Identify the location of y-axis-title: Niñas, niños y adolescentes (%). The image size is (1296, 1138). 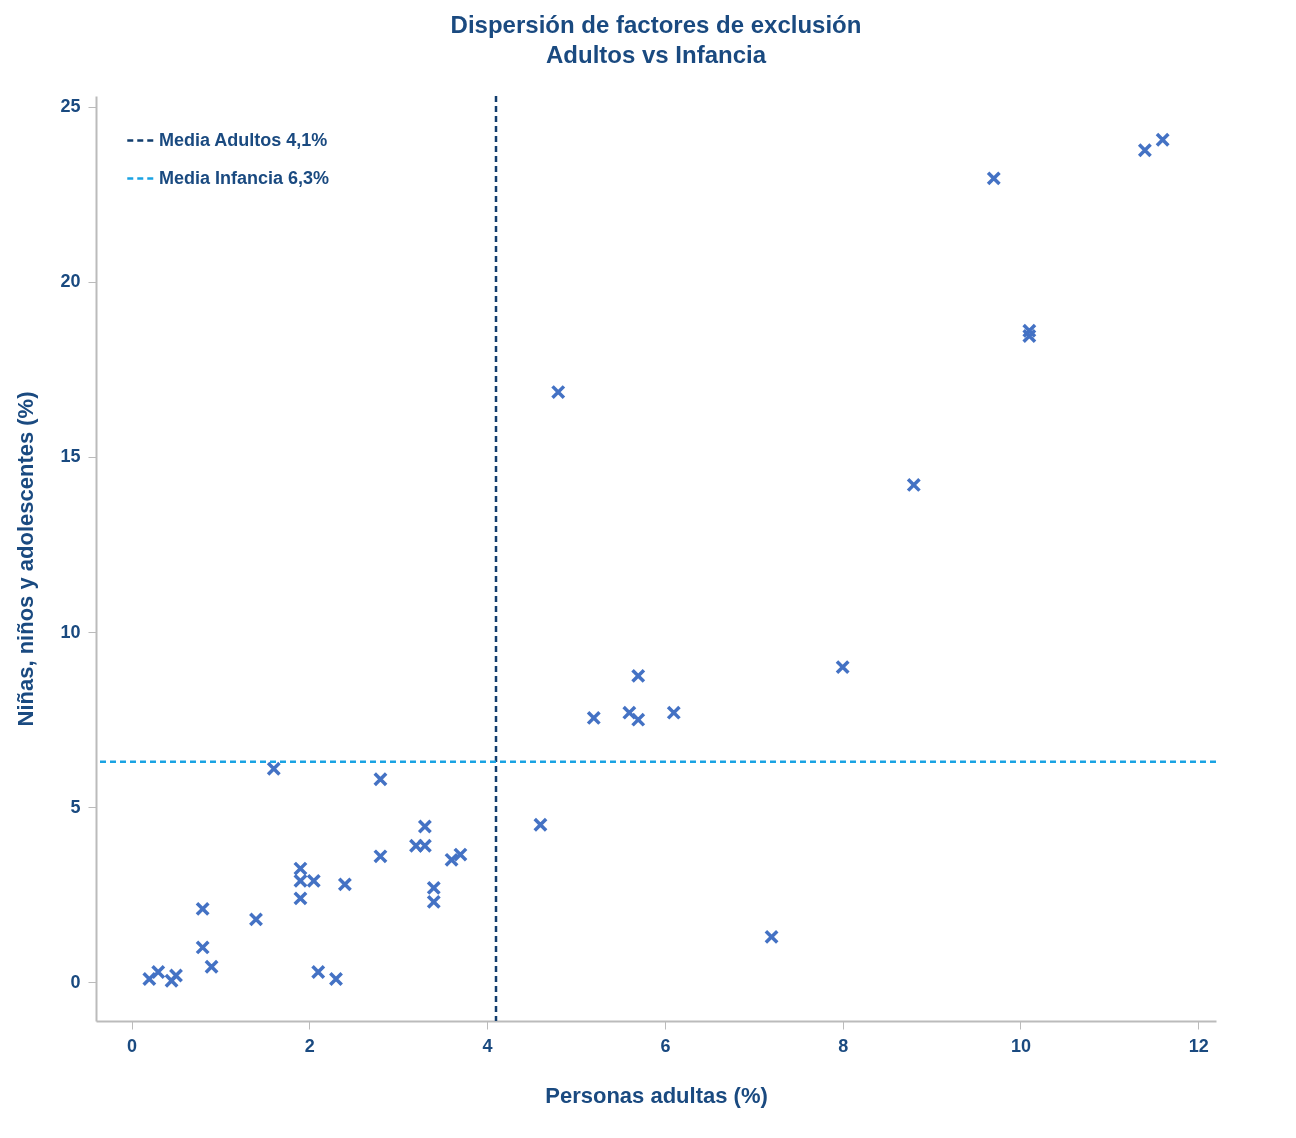
(26, 559).